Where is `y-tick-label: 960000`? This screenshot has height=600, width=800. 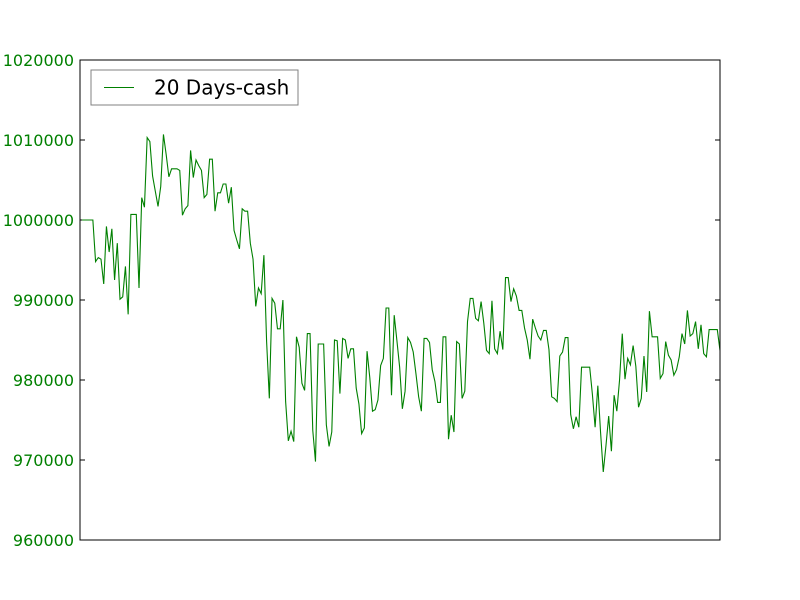
y-tick-label: 960000 is located at coordinates (43, 540).